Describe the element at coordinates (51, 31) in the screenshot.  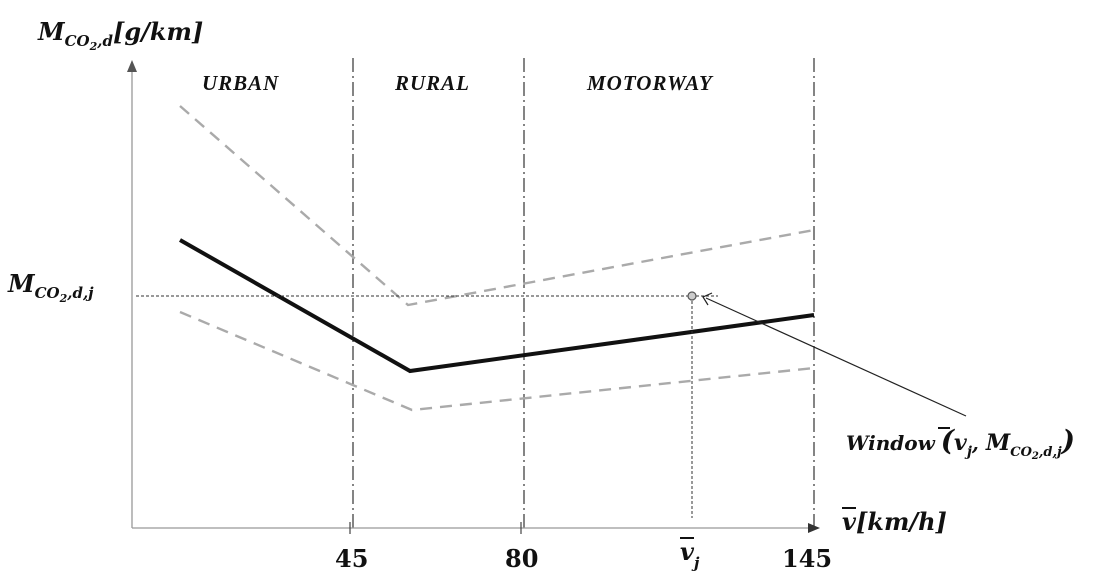
I see `y-axis-symbol: M` at that location.